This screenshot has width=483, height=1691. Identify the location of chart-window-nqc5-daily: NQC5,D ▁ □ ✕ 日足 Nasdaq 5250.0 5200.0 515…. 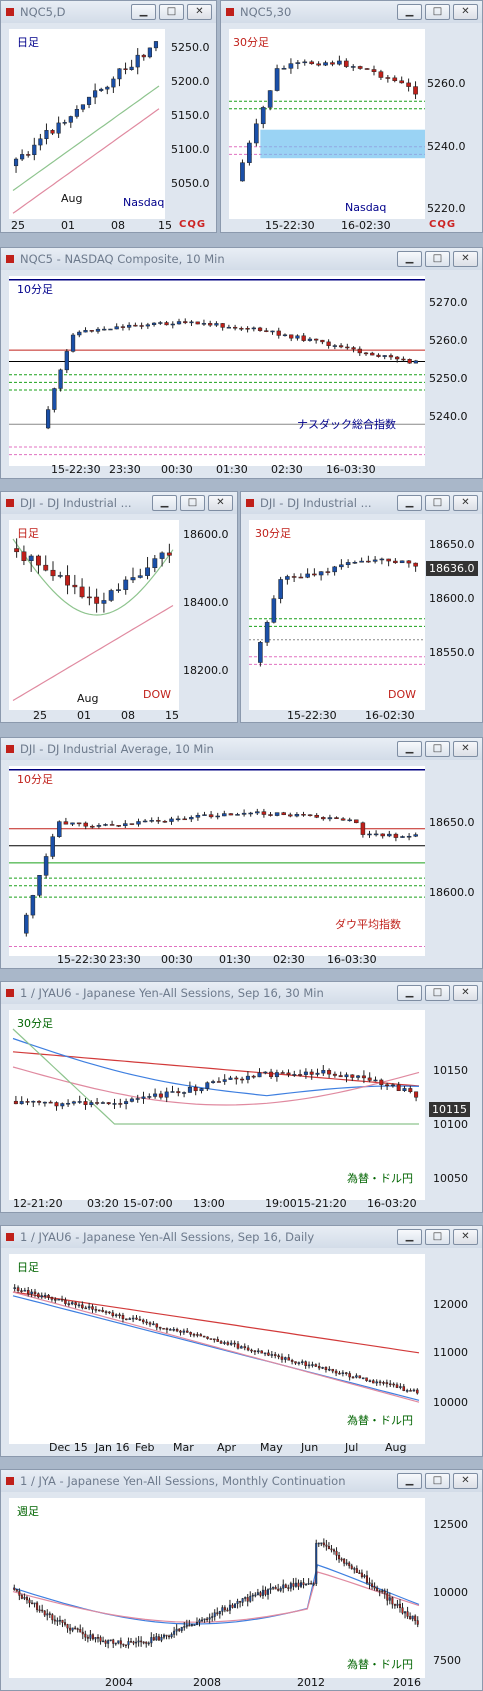
(108, 116).